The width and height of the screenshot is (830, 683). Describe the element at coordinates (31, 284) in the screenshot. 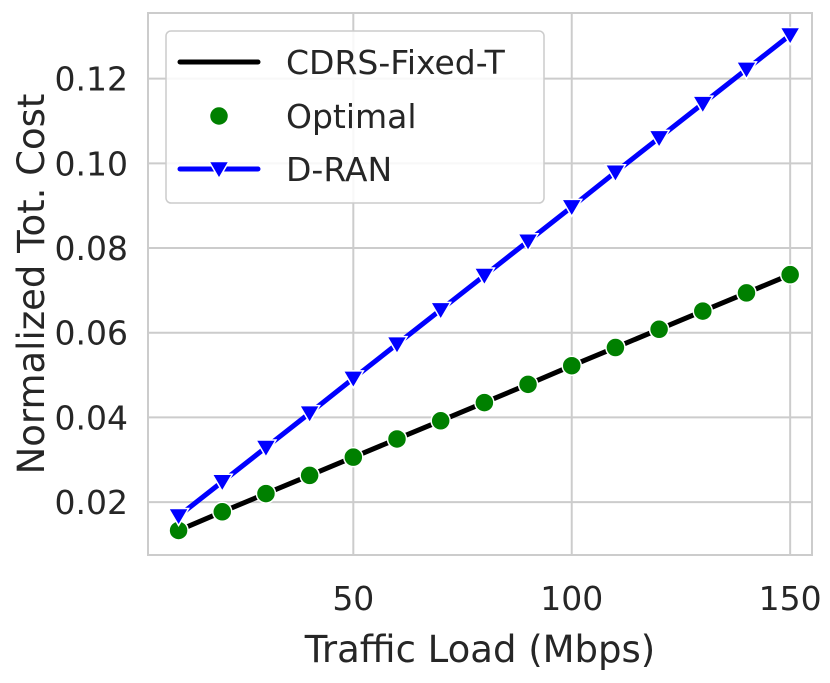

I see `y-axis-title: Normalized Tot. Cost` at that location.